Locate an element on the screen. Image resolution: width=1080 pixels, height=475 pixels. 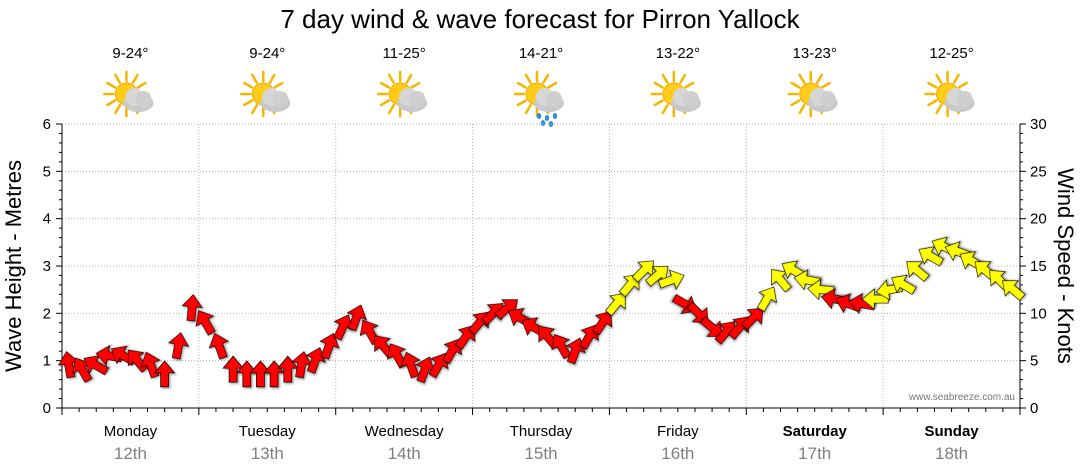
left-tick-label: 1 is located at coordinates (47, 361).